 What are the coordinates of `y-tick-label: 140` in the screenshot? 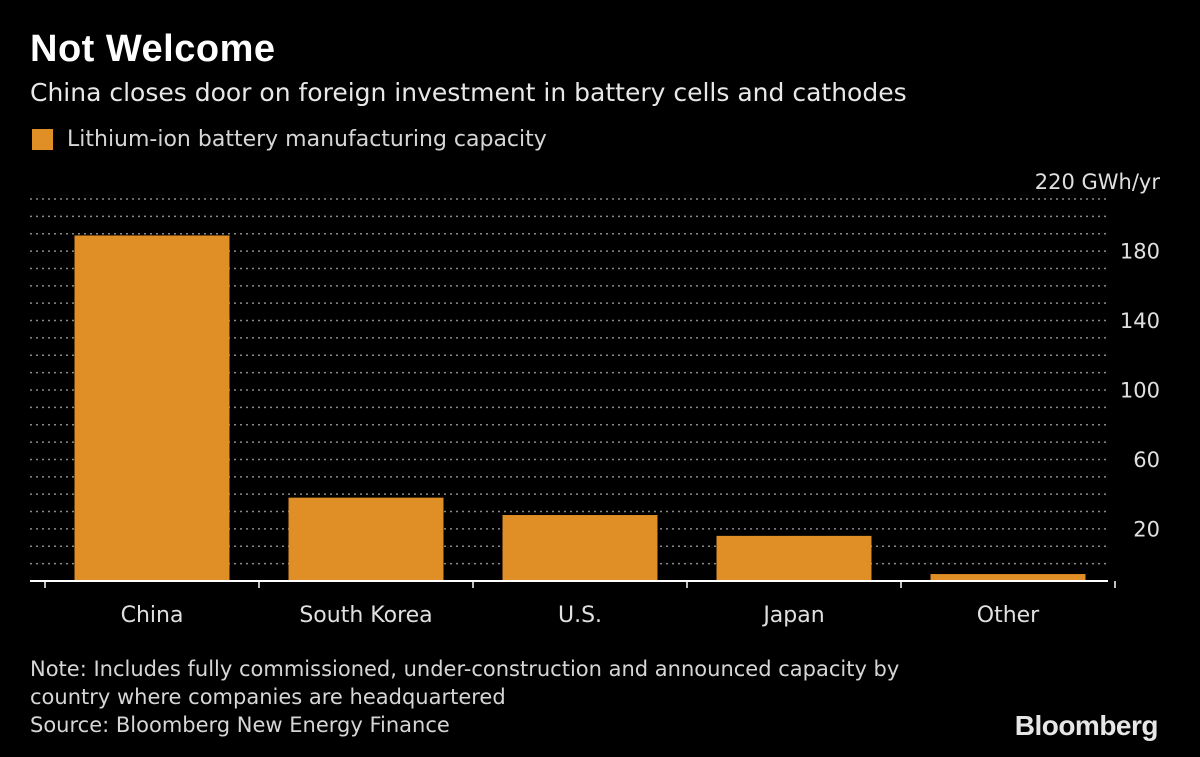 It's located at (1140, 321).